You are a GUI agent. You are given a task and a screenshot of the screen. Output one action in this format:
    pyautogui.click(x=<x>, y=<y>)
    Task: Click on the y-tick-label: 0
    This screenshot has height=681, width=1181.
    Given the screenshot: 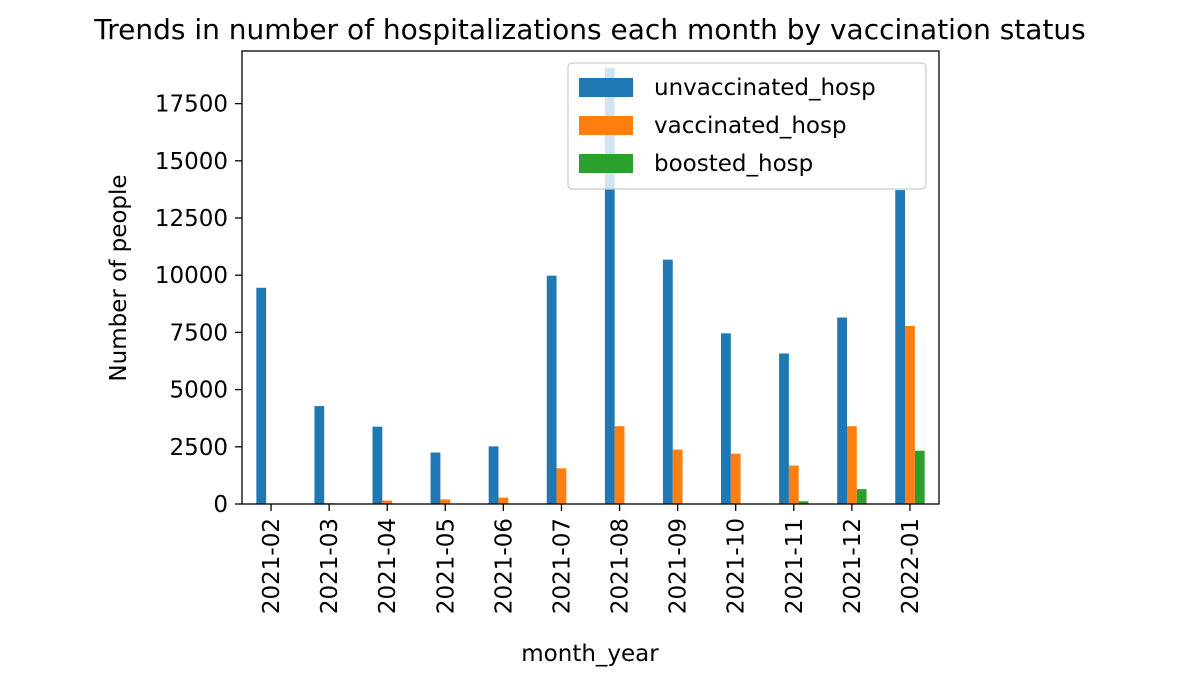 What is the action you would take?
    pyautogui.click(x=220, y=505)
    